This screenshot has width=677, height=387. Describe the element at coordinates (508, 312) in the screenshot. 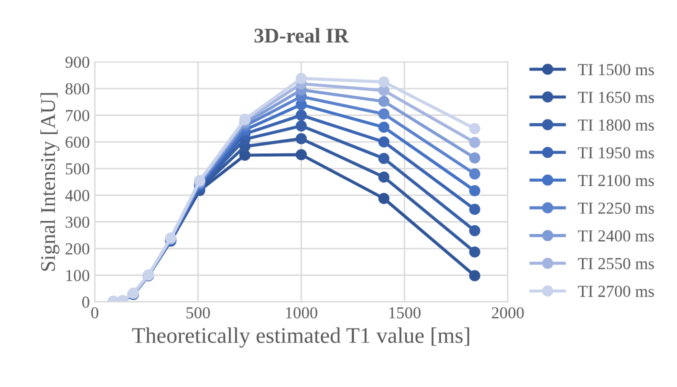

I see `x-tick-label: 2000` at that location.